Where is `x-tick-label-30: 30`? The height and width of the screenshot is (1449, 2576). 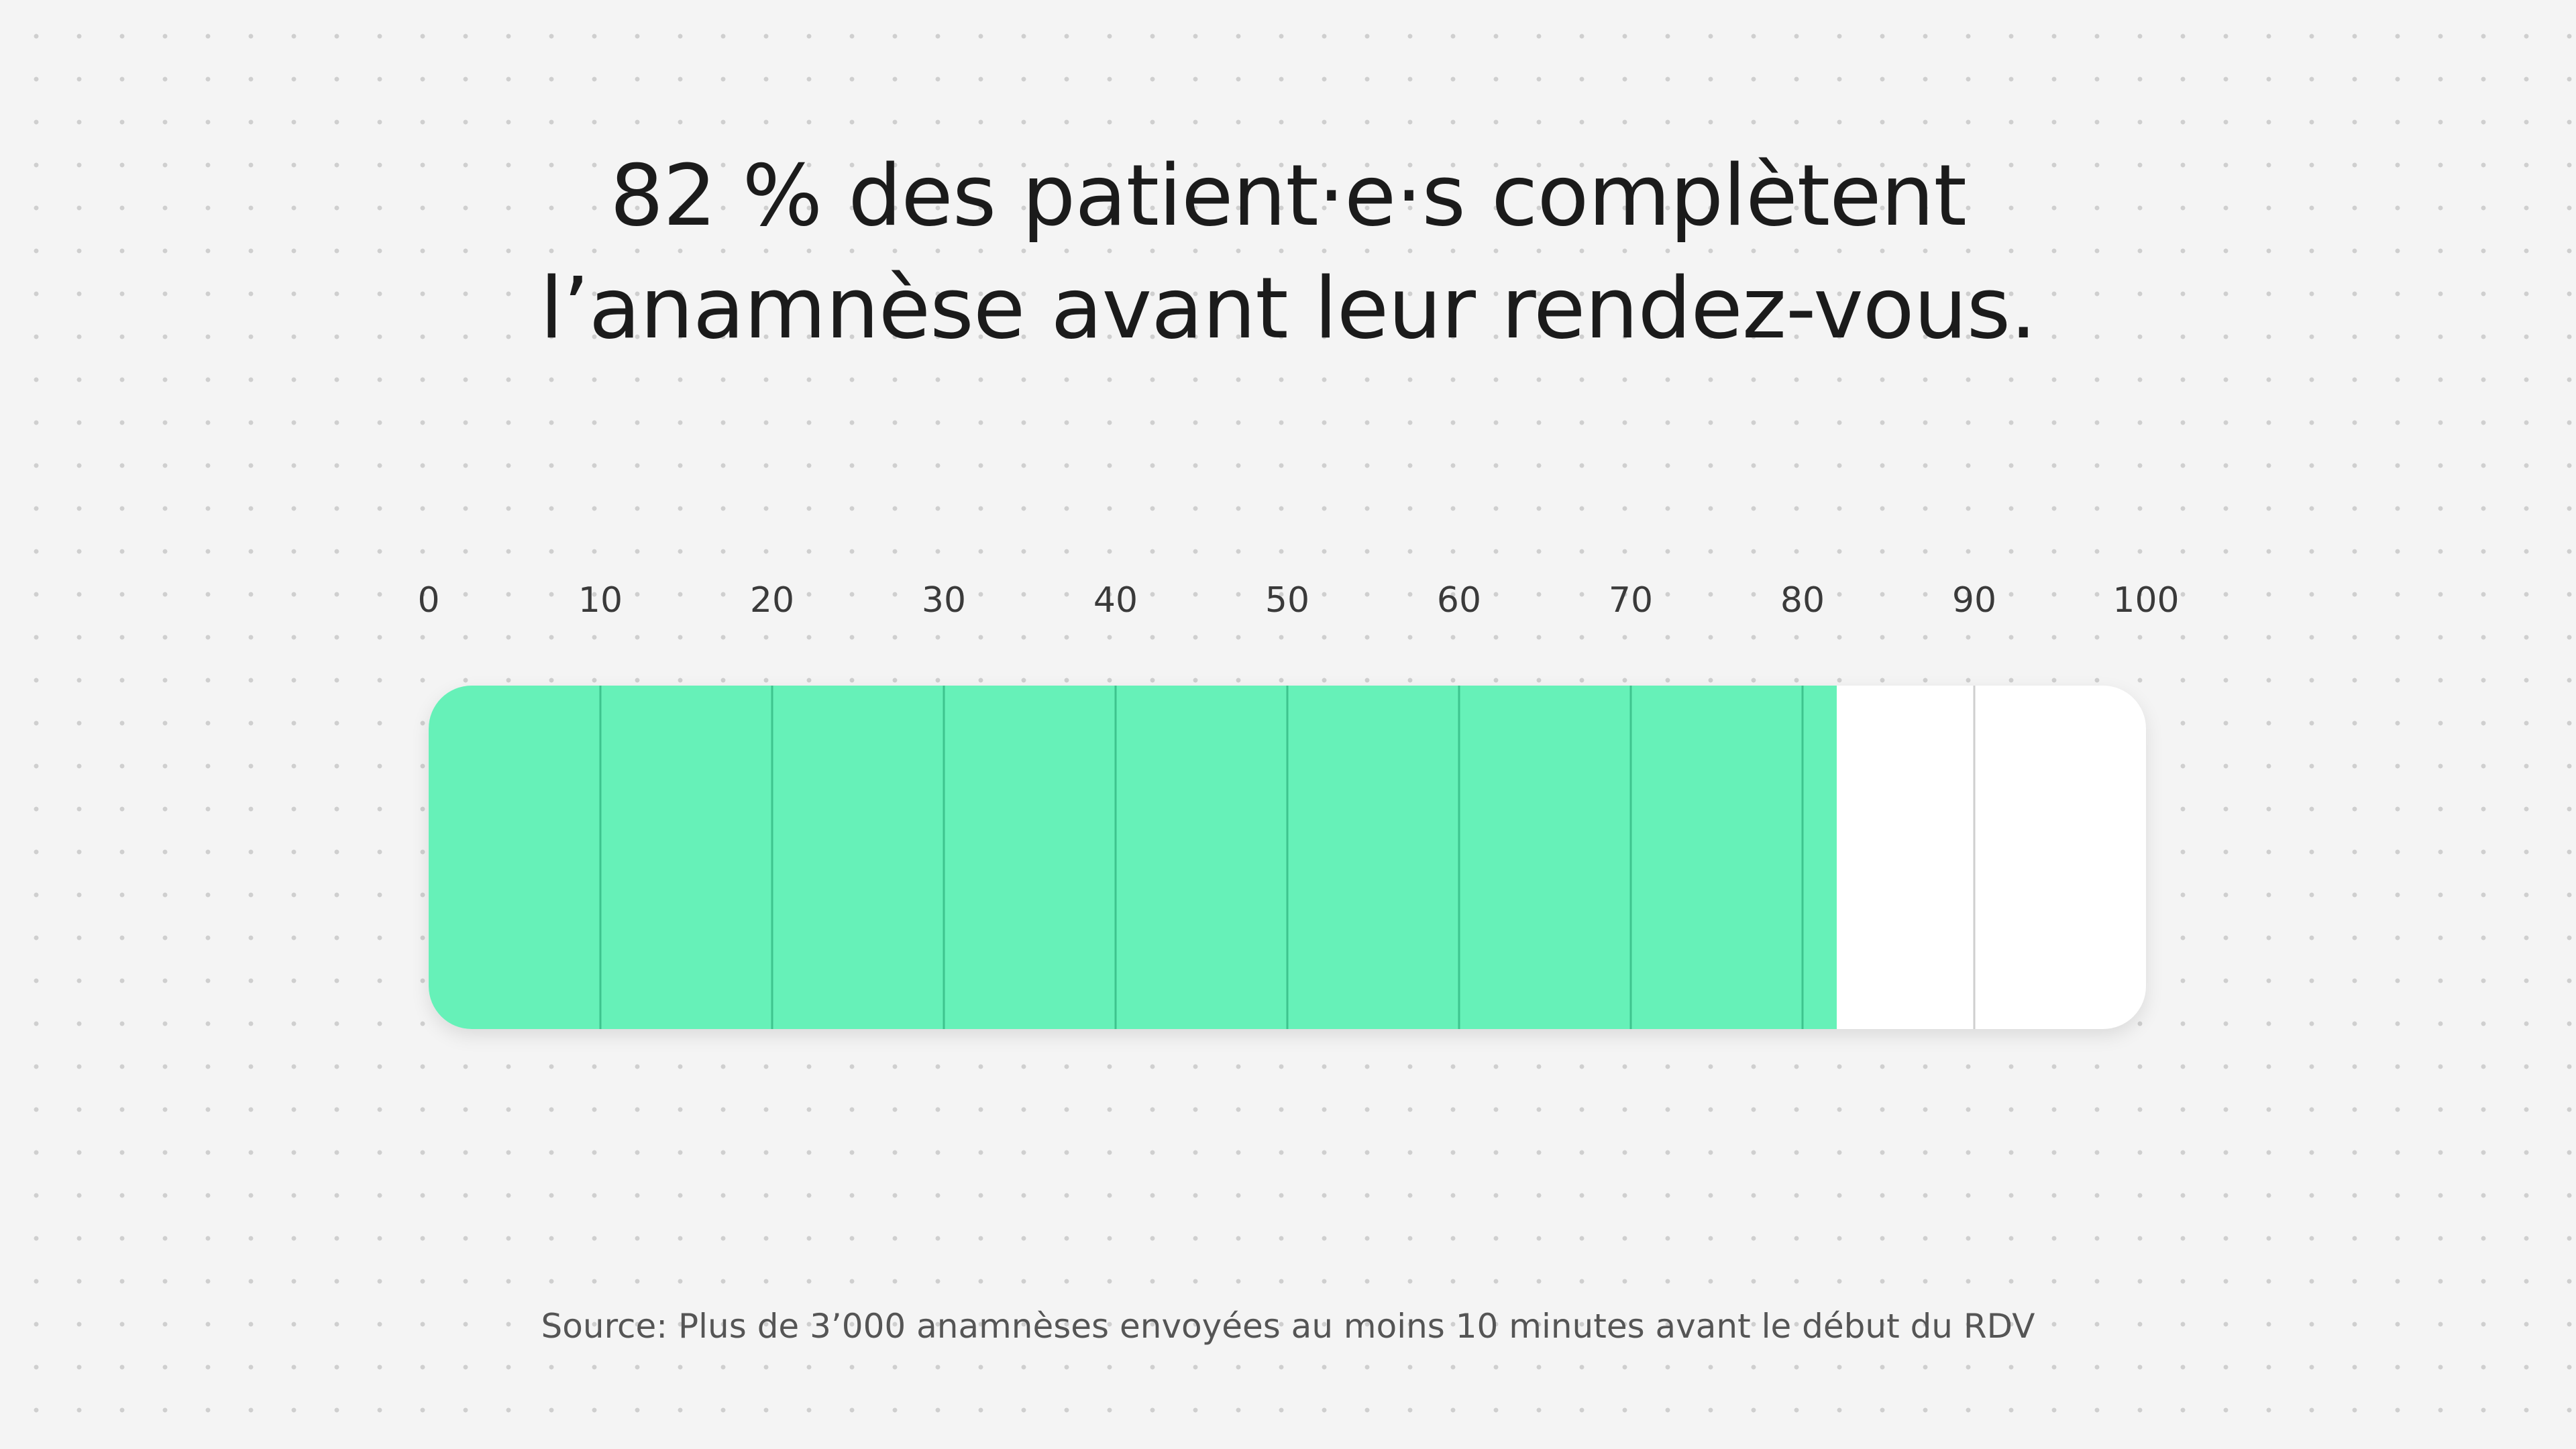 x-tick-label-30: 30 is located at coordinates (944, 600).